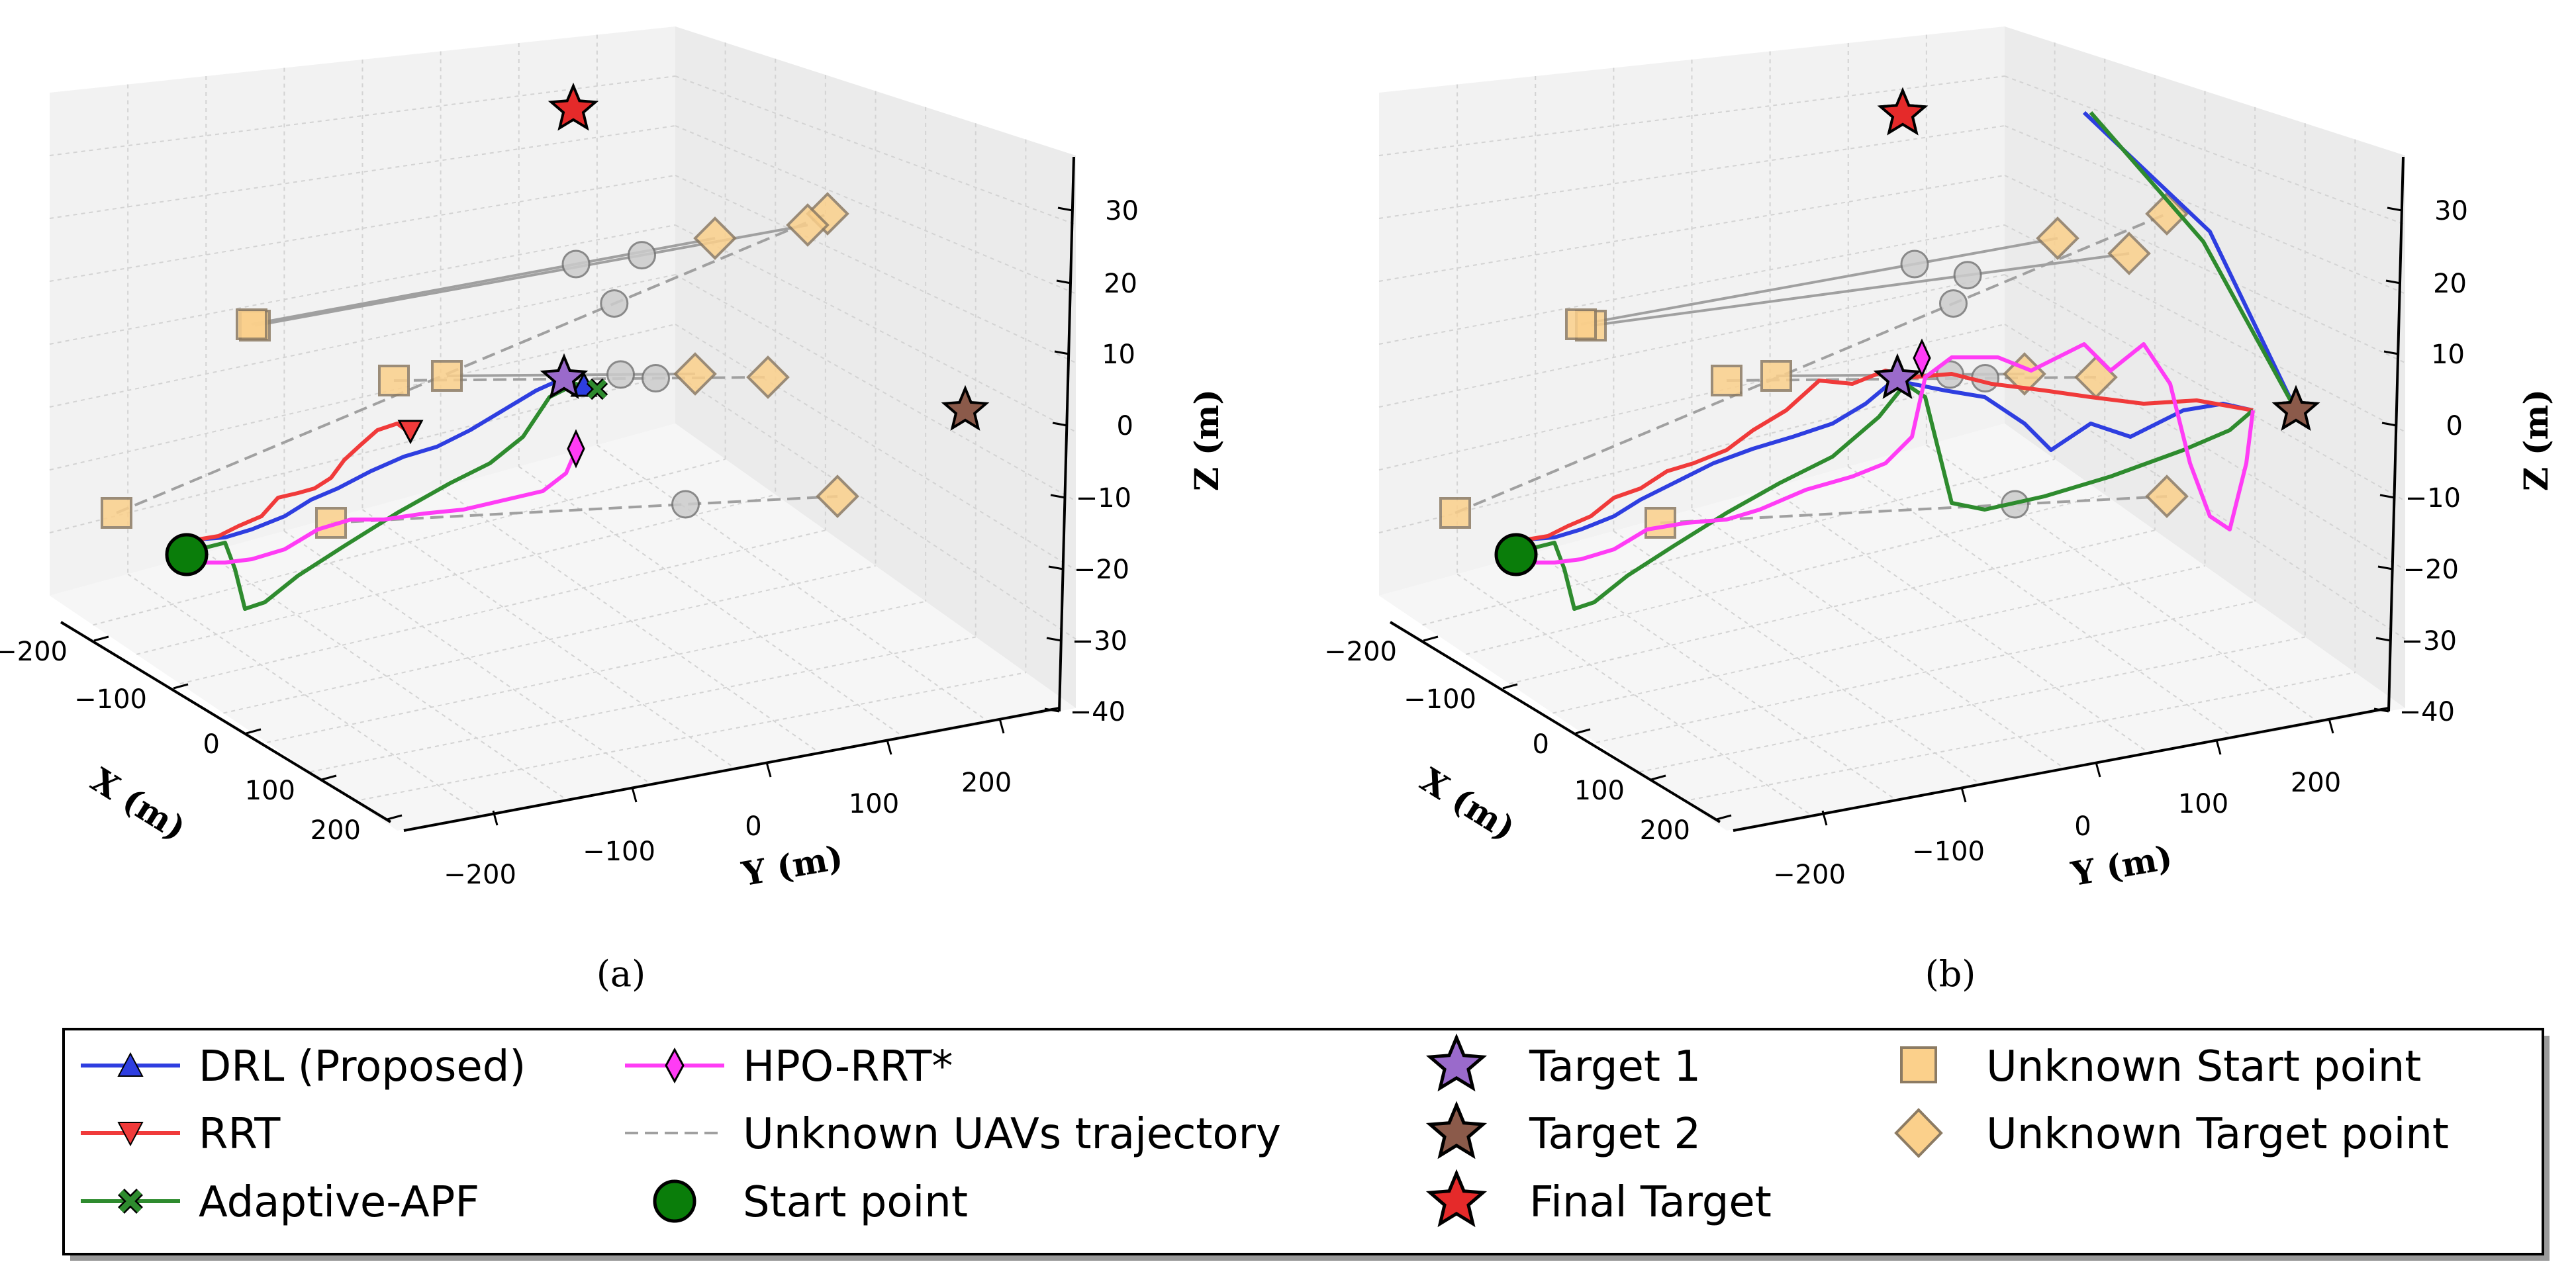 Image resolution: width=2576 pixels, height=1272 pixels. I want to click on legend-label-target2: Target 2, so click(1615, 1135).